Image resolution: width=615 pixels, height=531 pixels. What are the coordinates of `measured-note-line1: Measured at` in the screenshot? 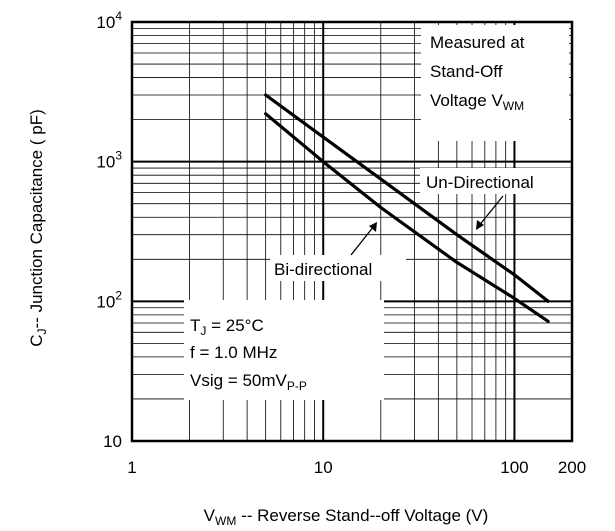 It's located at (477, 42).